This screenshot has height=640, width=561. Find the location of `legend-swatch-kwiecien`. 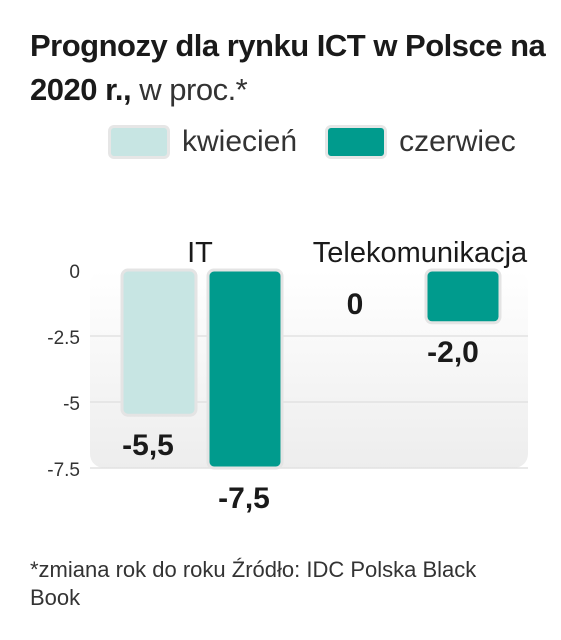

legend-swatch-kwiecien is located at coordinates (139, 142).